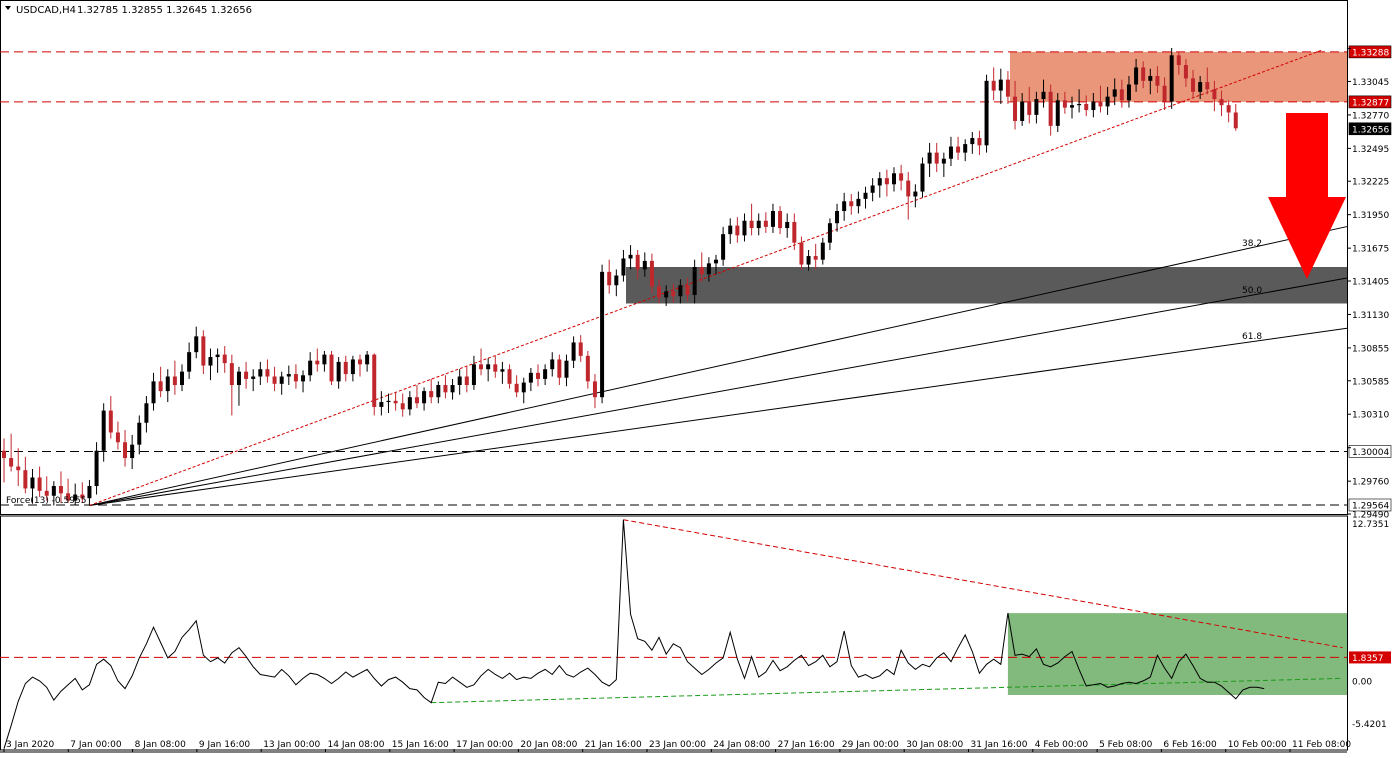  What do you see at coordinates (870, 745) in the screenshot?
I see `time-tick-label: 29 Jan 00:00` at bounding box center [870, 745].